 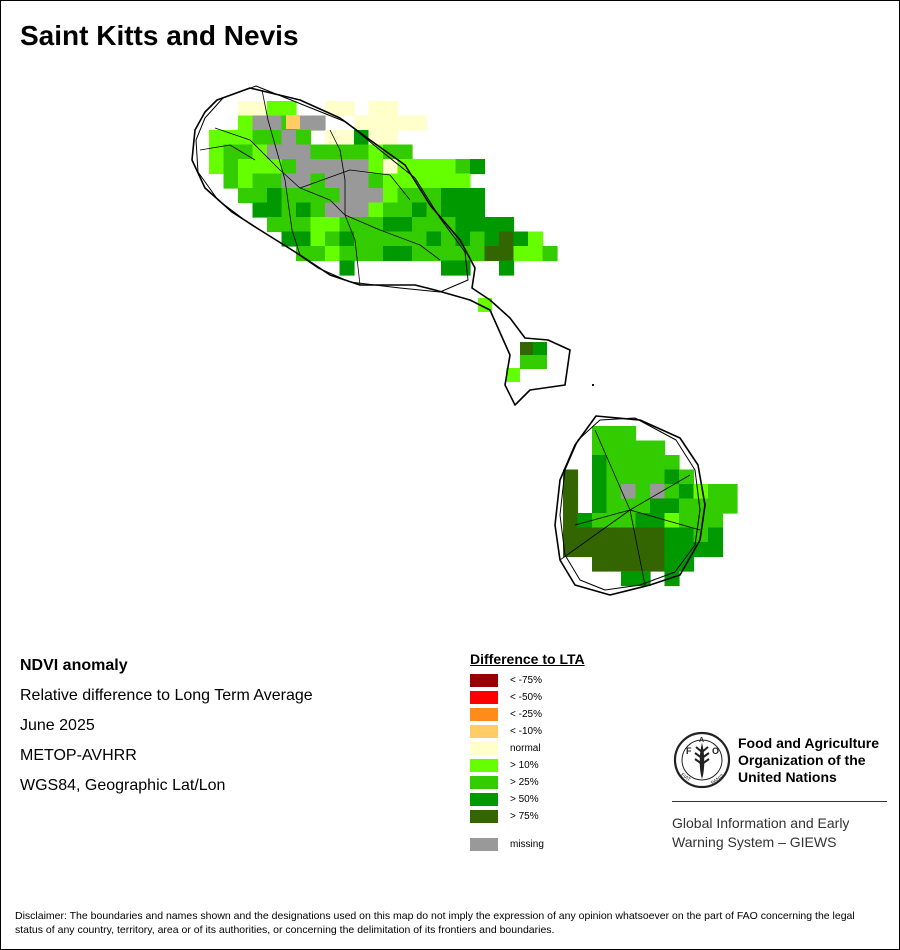 What do you see at coordinates (526, 680) in the screenshot?
I see `legend-label: < -75%` at bounding box center [526, 680].